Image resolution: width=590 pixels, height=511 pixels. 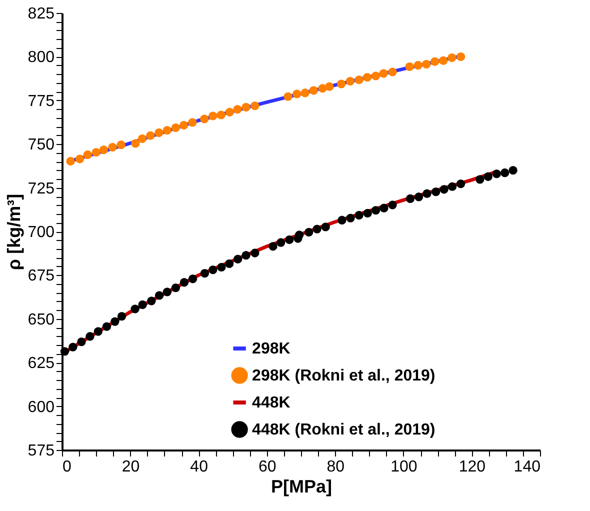 I want to click on y-tick-label: 650, so click(x=41, y=319).